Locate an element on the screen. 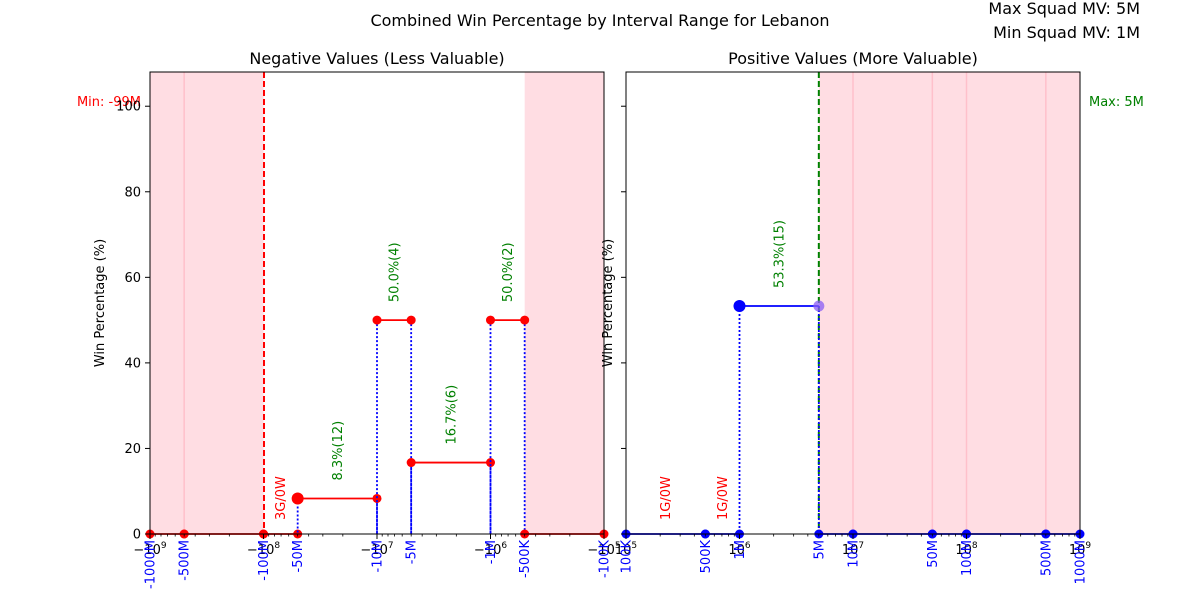 The height and width of the screenshot is (600, 1200). positive-panel-title: Positive Values (More Valuable) is located at coordinates (853, 58).